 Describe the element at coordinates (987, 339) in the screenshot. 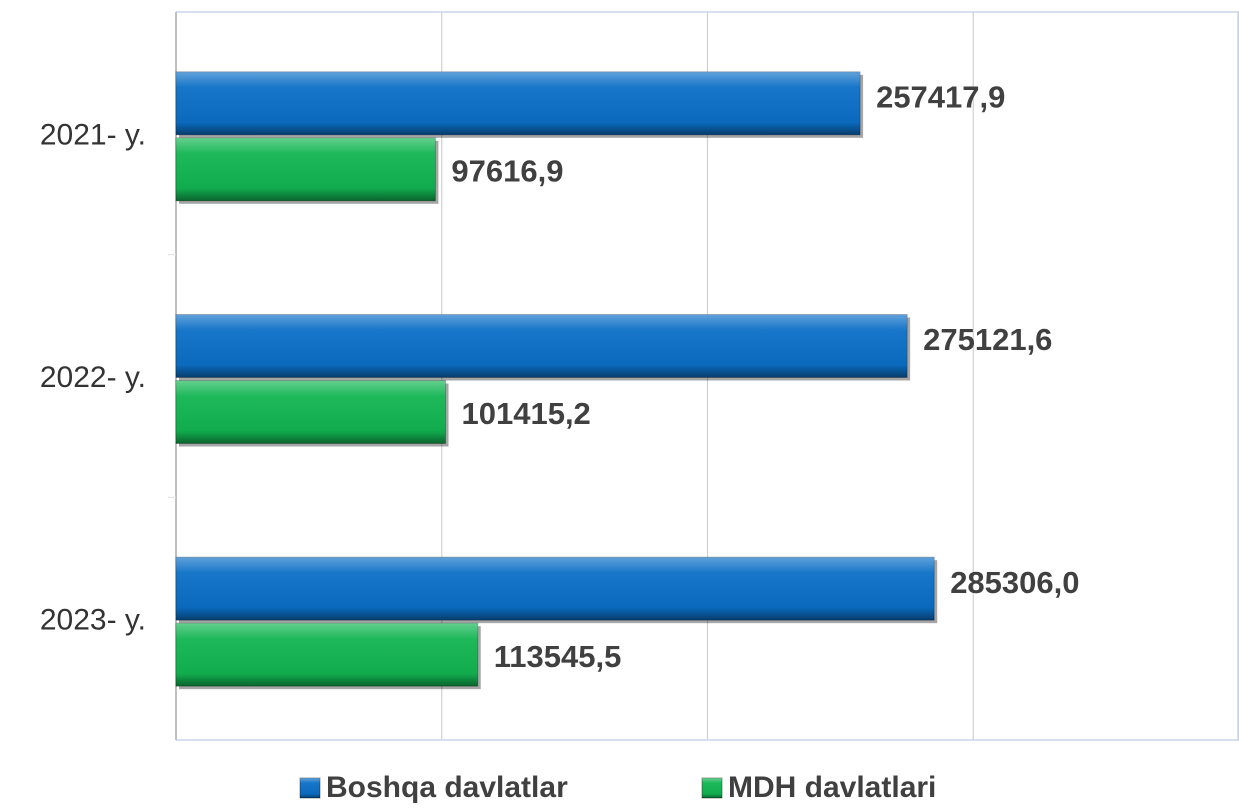

I see `value-label: 275121,6` at that location.